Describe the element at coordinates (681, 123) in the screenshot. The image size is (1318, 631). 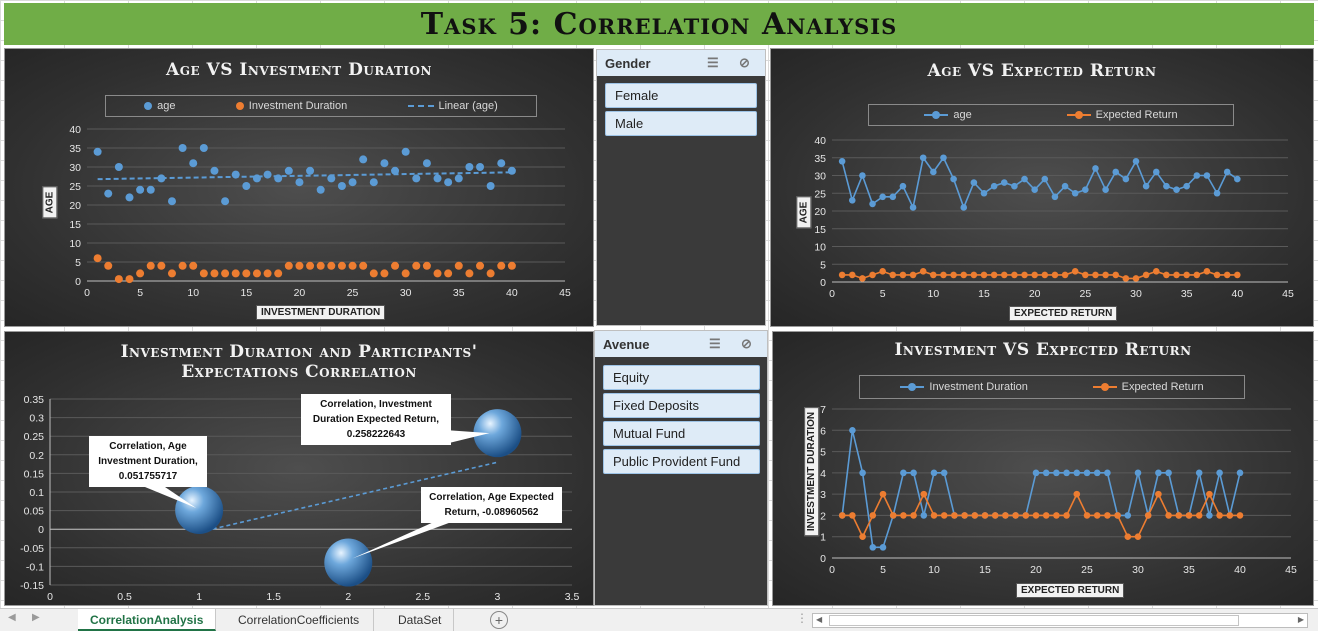
I see `slicer-item-male: Male` at that location.